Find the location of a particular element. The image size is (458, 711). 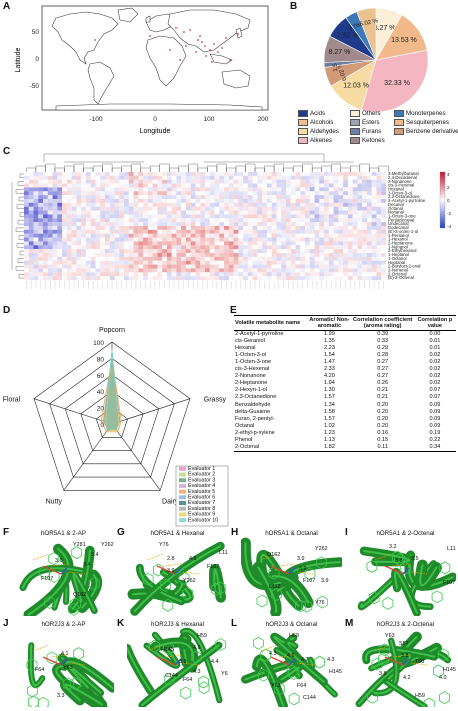

heatmap-row-label: cis-3-Hexenal is located at coordinates (401, 185).